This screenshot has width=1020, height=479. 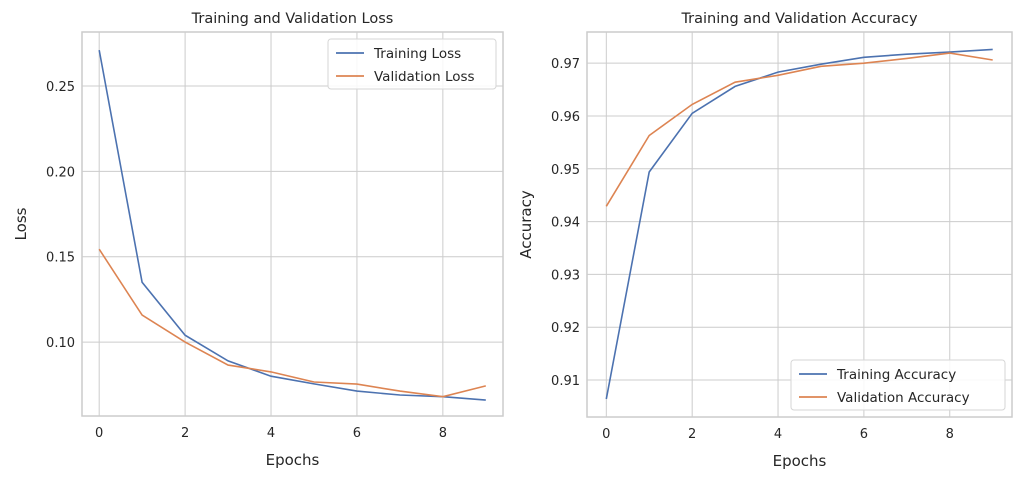 What do you see at coordinates (417, 54) in the screenshot?
I see `legend-label: Training Loss` at bounding box center [417, 54].